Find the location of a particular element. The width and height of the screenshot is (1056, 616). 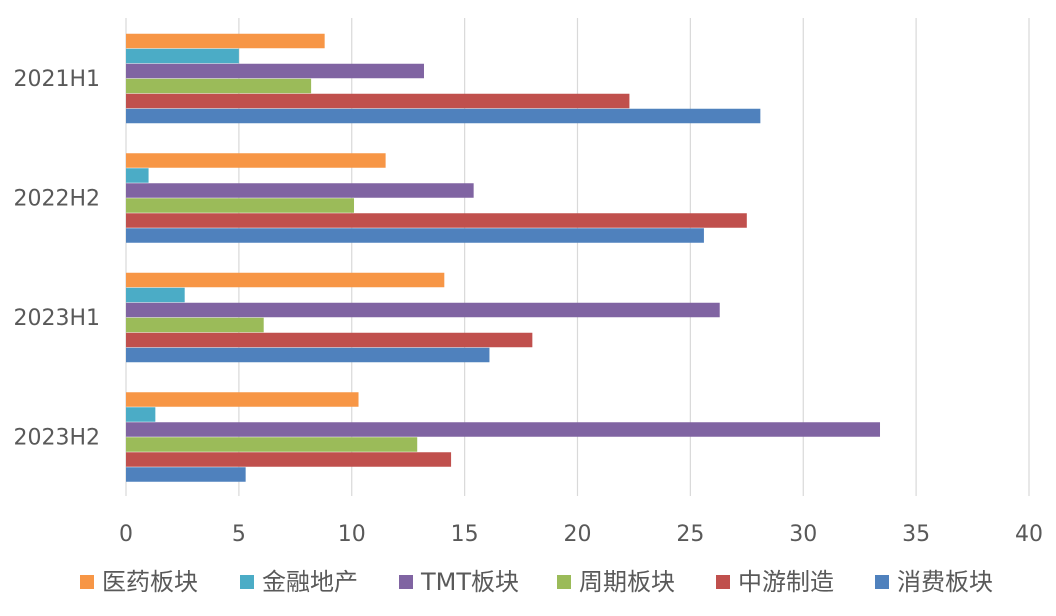

bar-2021H1-中游制造 is located at coordinates (378, 101).